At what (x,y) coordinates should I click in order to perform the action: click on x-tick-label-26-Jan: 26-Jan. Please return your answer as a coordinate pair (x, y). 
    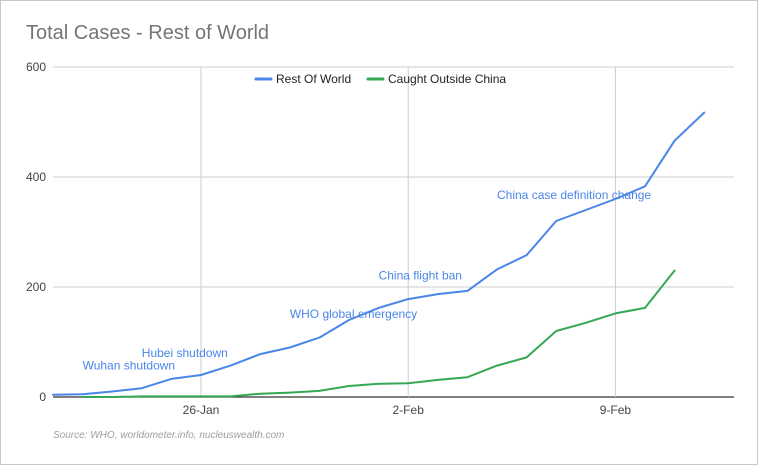
    Looking at the image, I should click on (201, 410).